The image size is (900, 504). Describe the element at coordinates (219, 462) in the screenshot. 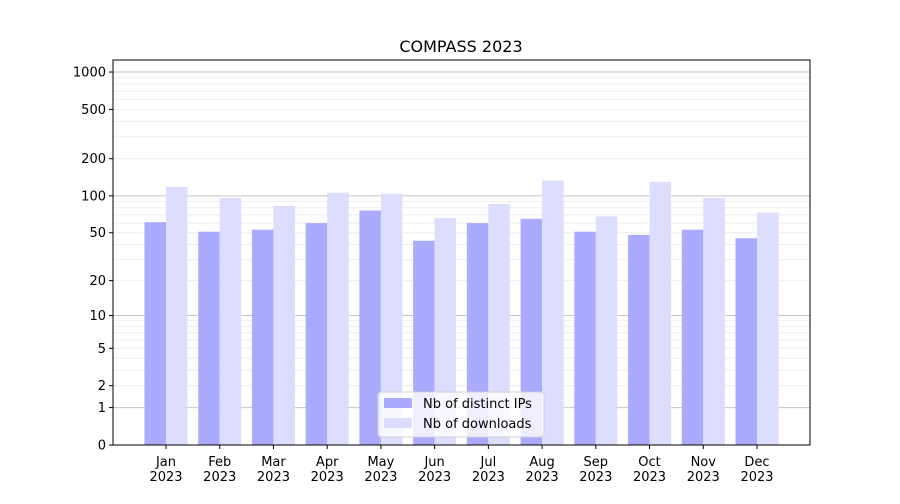

I see `x-tick-label-line: Feb` at that location.